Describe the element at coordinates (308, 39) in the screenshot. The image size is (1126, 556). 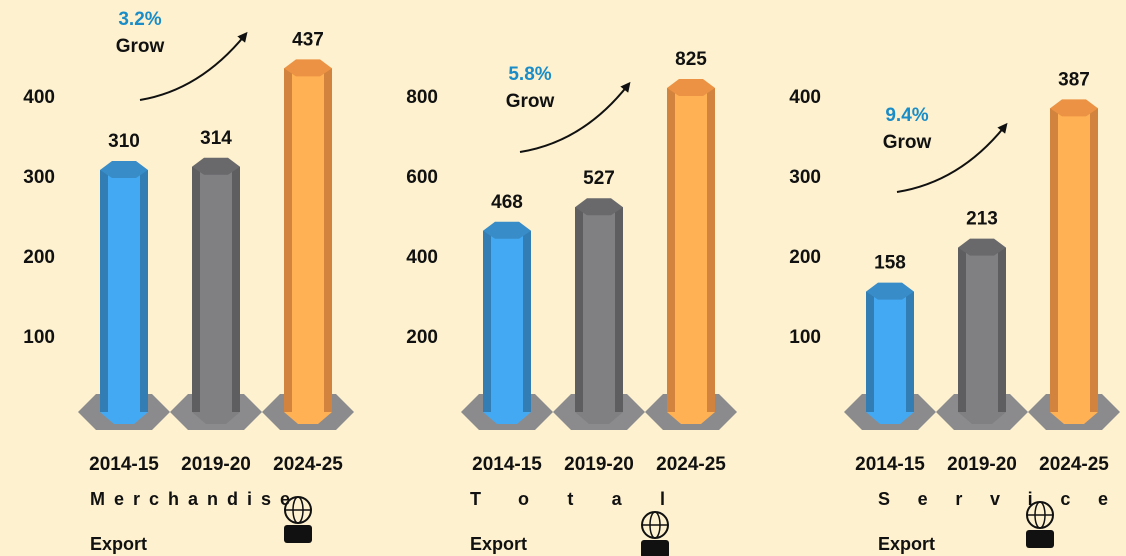
I see `value-label: 437` at that location.